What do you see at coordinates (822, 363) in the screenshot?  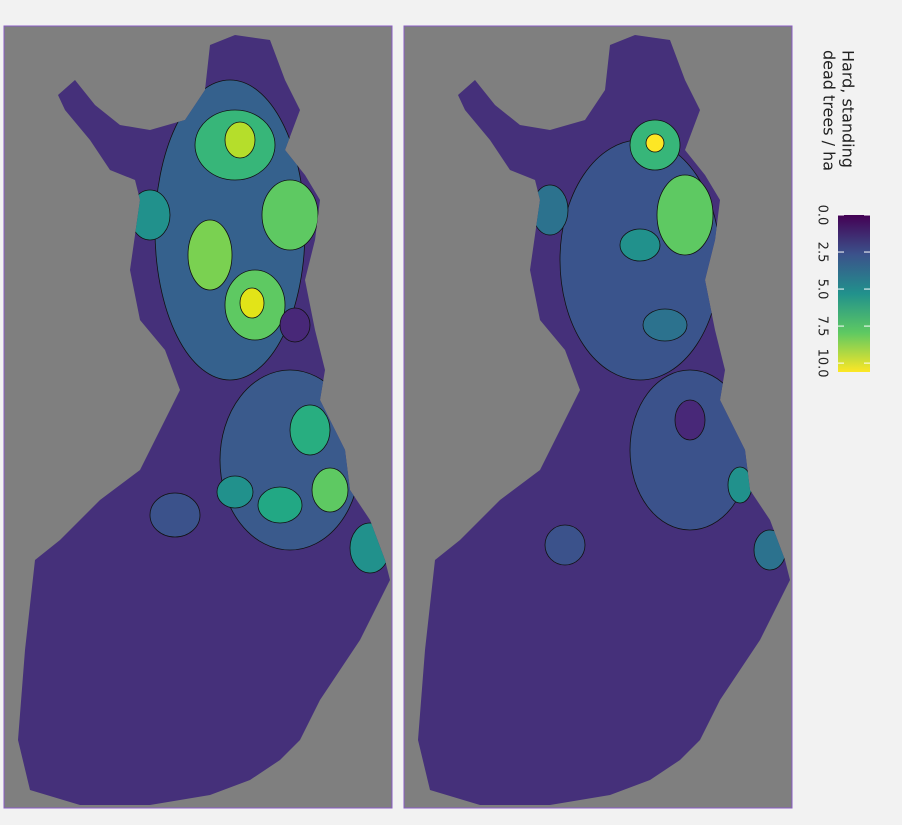 I see `colorbar-tick-label: 10.0` at bounding box center [822, 363].